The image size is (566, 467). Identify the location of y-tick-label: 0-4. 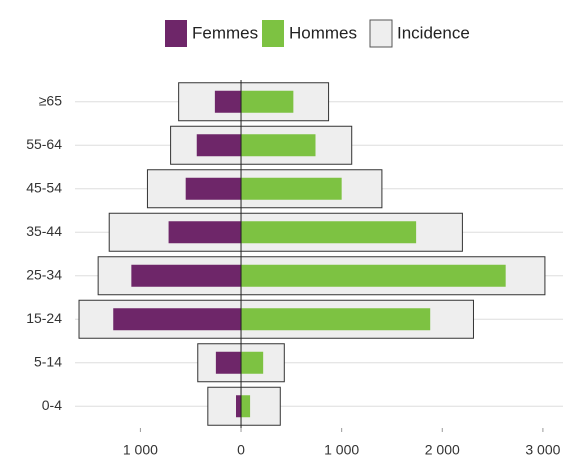
(52, 405).